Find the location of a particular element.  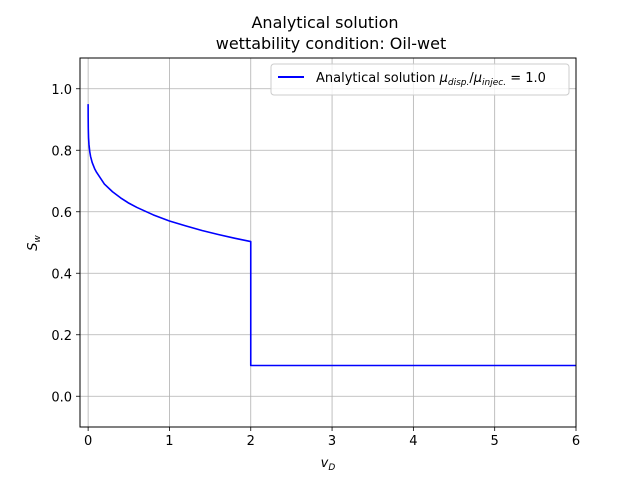

x-axis-label-symbol: v is located at coordinates (325, 463).